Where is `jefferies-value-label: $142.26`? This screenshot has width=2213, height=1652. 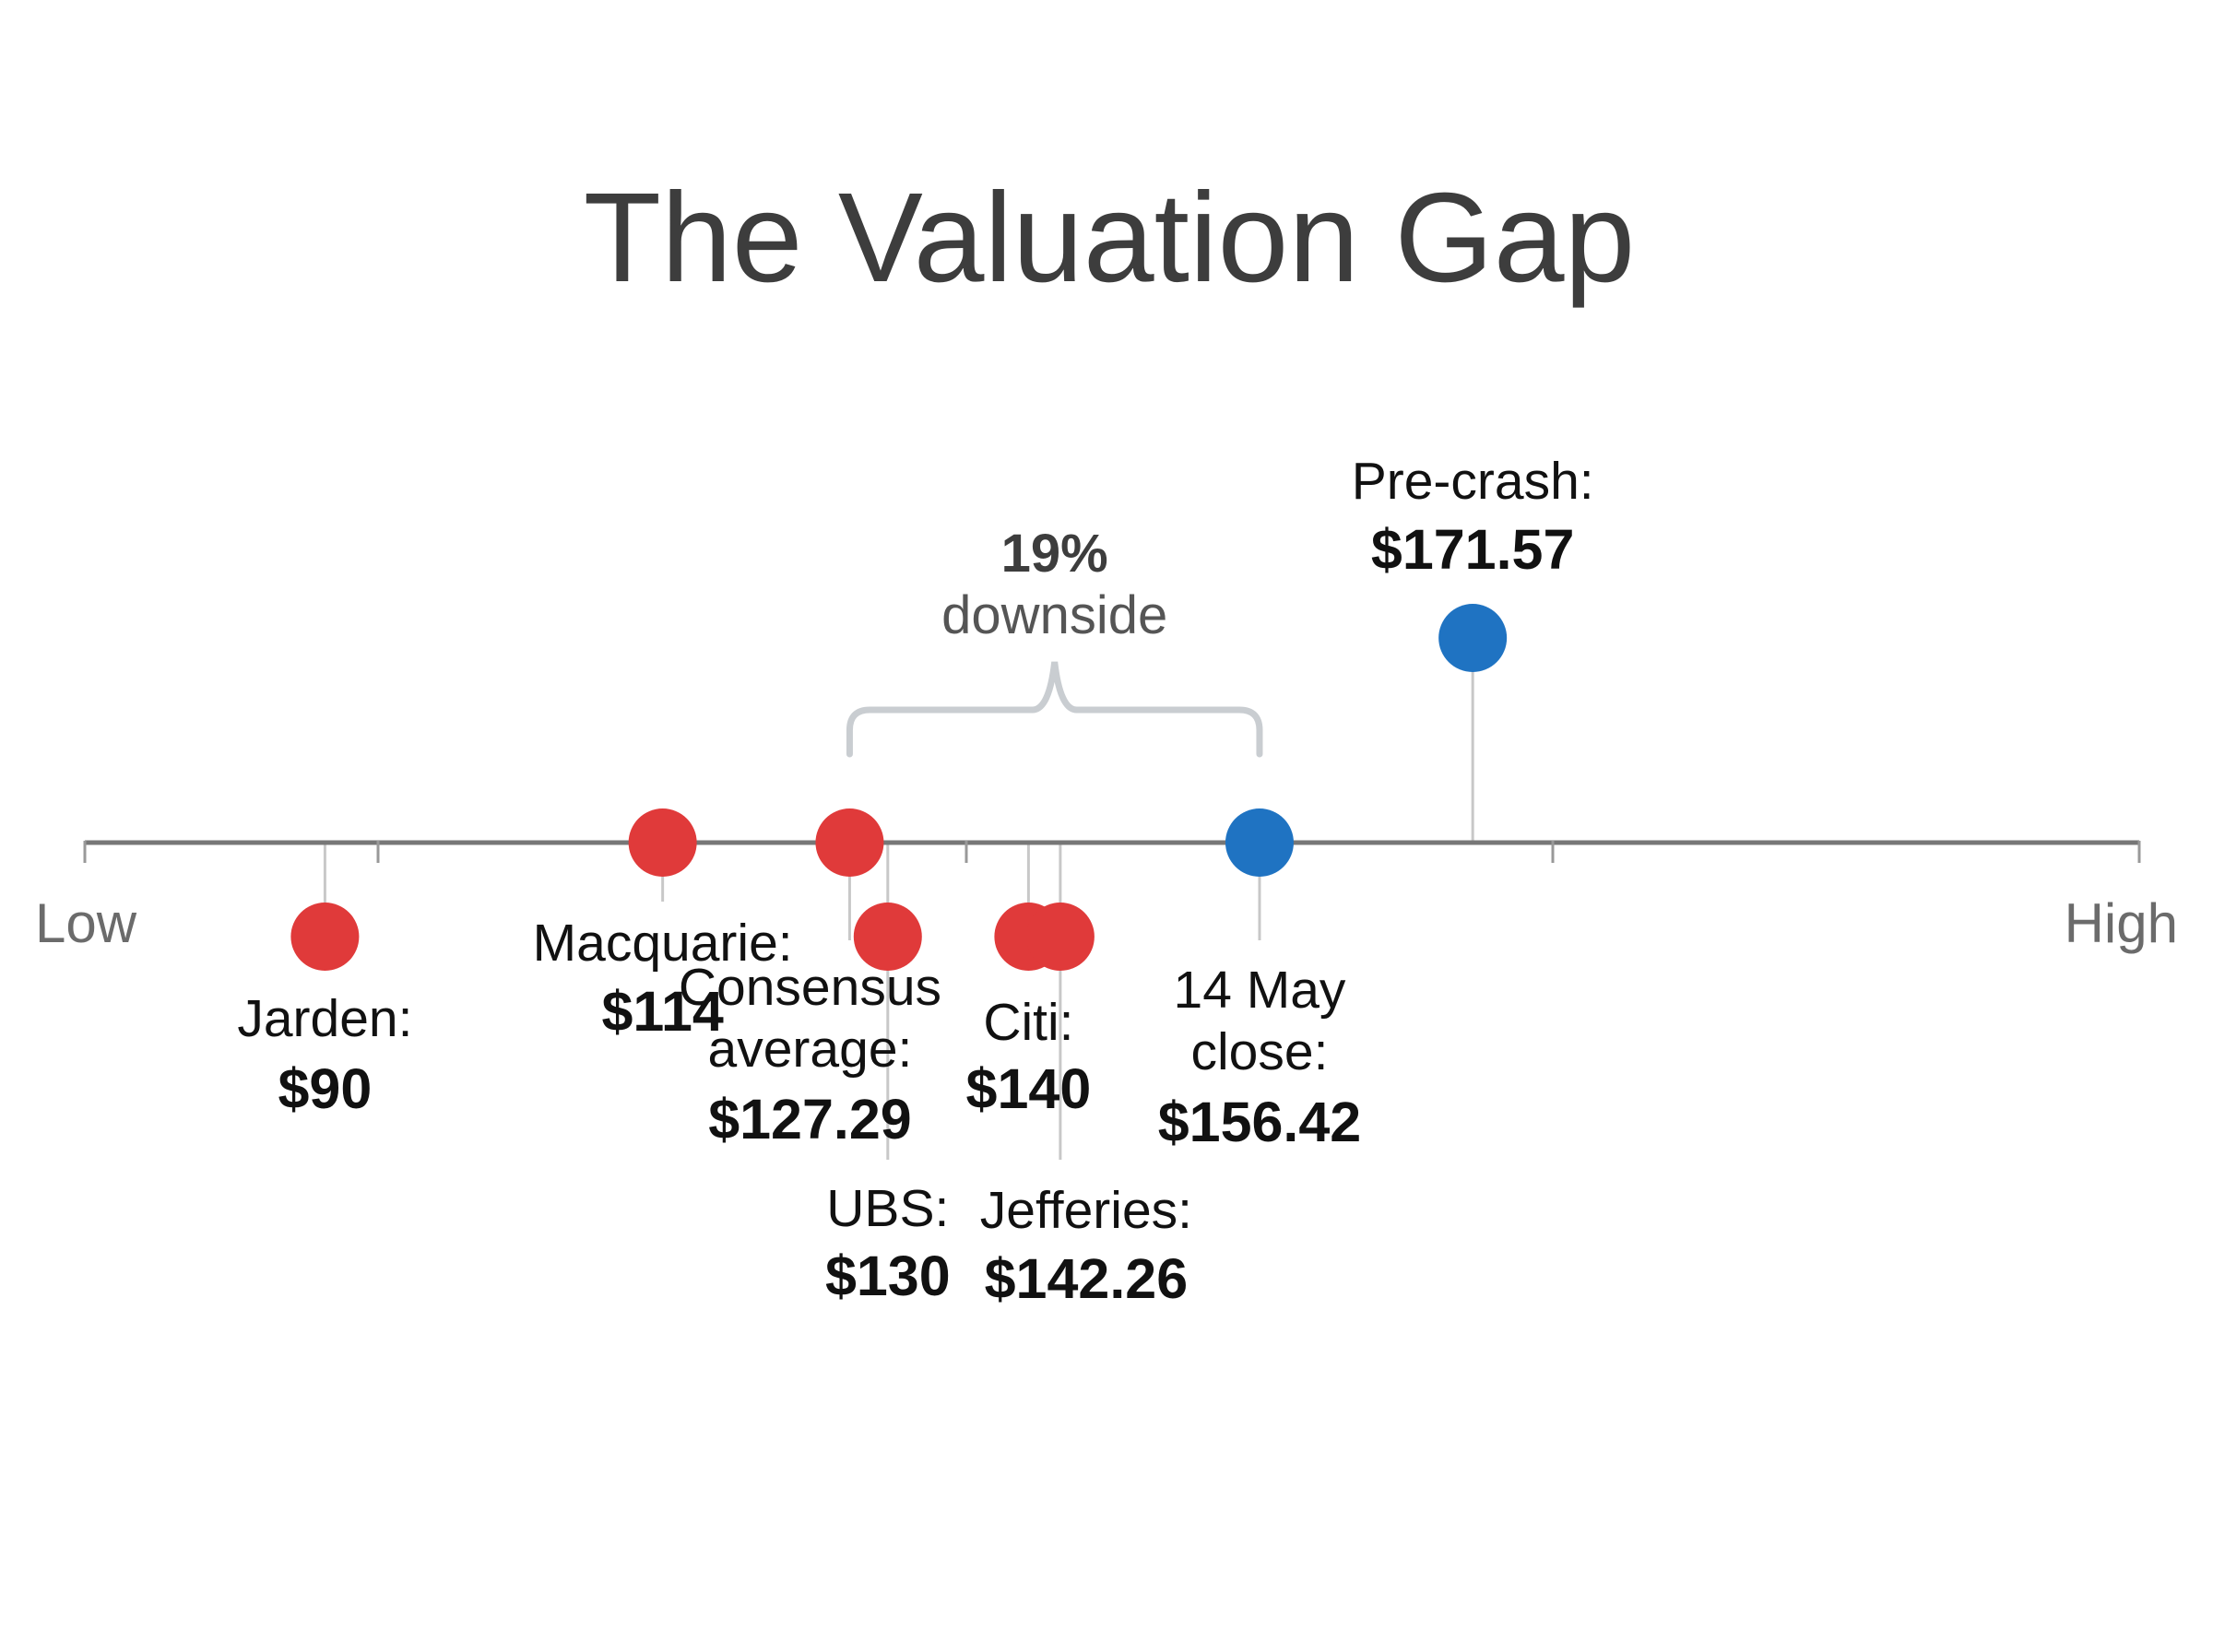 jefferies-value-label: $142.26 is located at coordinates (1087, 1278).